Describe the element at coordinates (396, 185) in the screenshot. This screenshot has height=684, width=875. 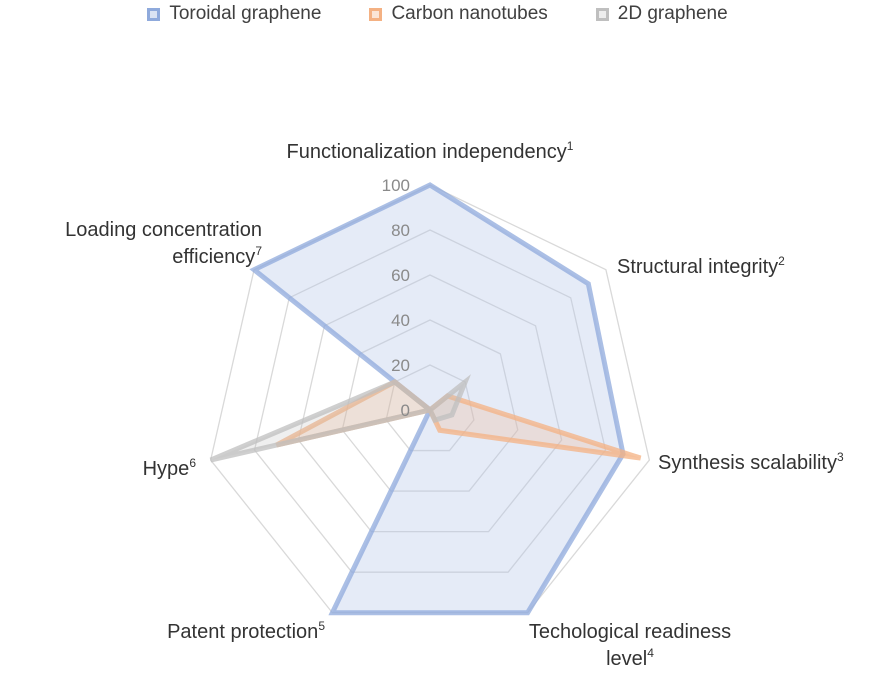
I see `tick-label: 100` at that location.